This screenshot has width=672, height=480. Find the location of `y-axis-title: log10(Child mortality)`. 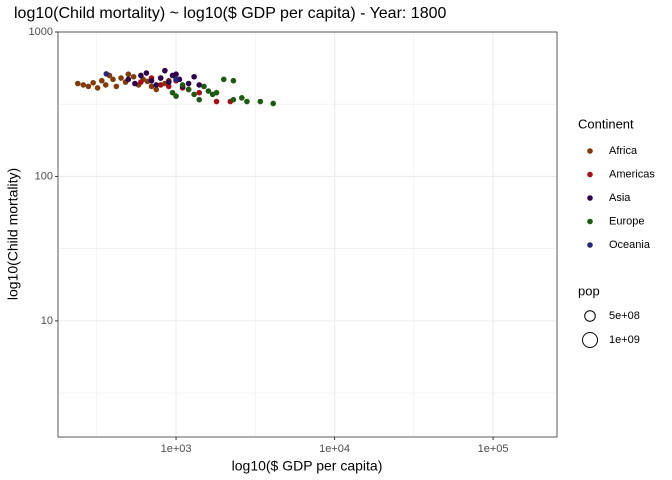

y-axis-title: log10(Child mortality) is located at coordinates (13, 234).